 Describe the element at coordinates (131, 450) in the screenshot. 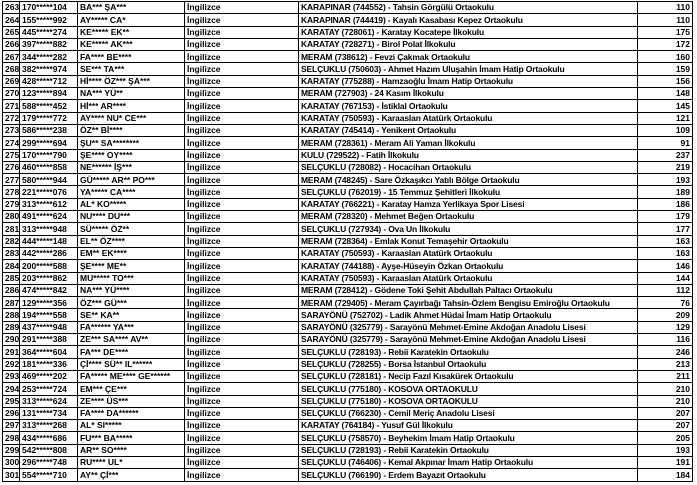

I see `masked-name-cell: AR** SO****` at that location.